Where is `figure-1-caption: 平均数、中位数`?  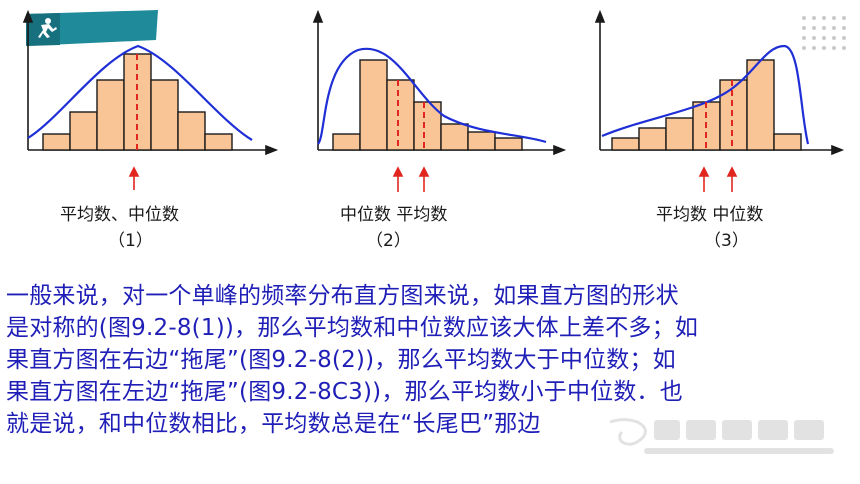
figure-1-caption: 平均数、中位数 is located at coordinates (119, 215).